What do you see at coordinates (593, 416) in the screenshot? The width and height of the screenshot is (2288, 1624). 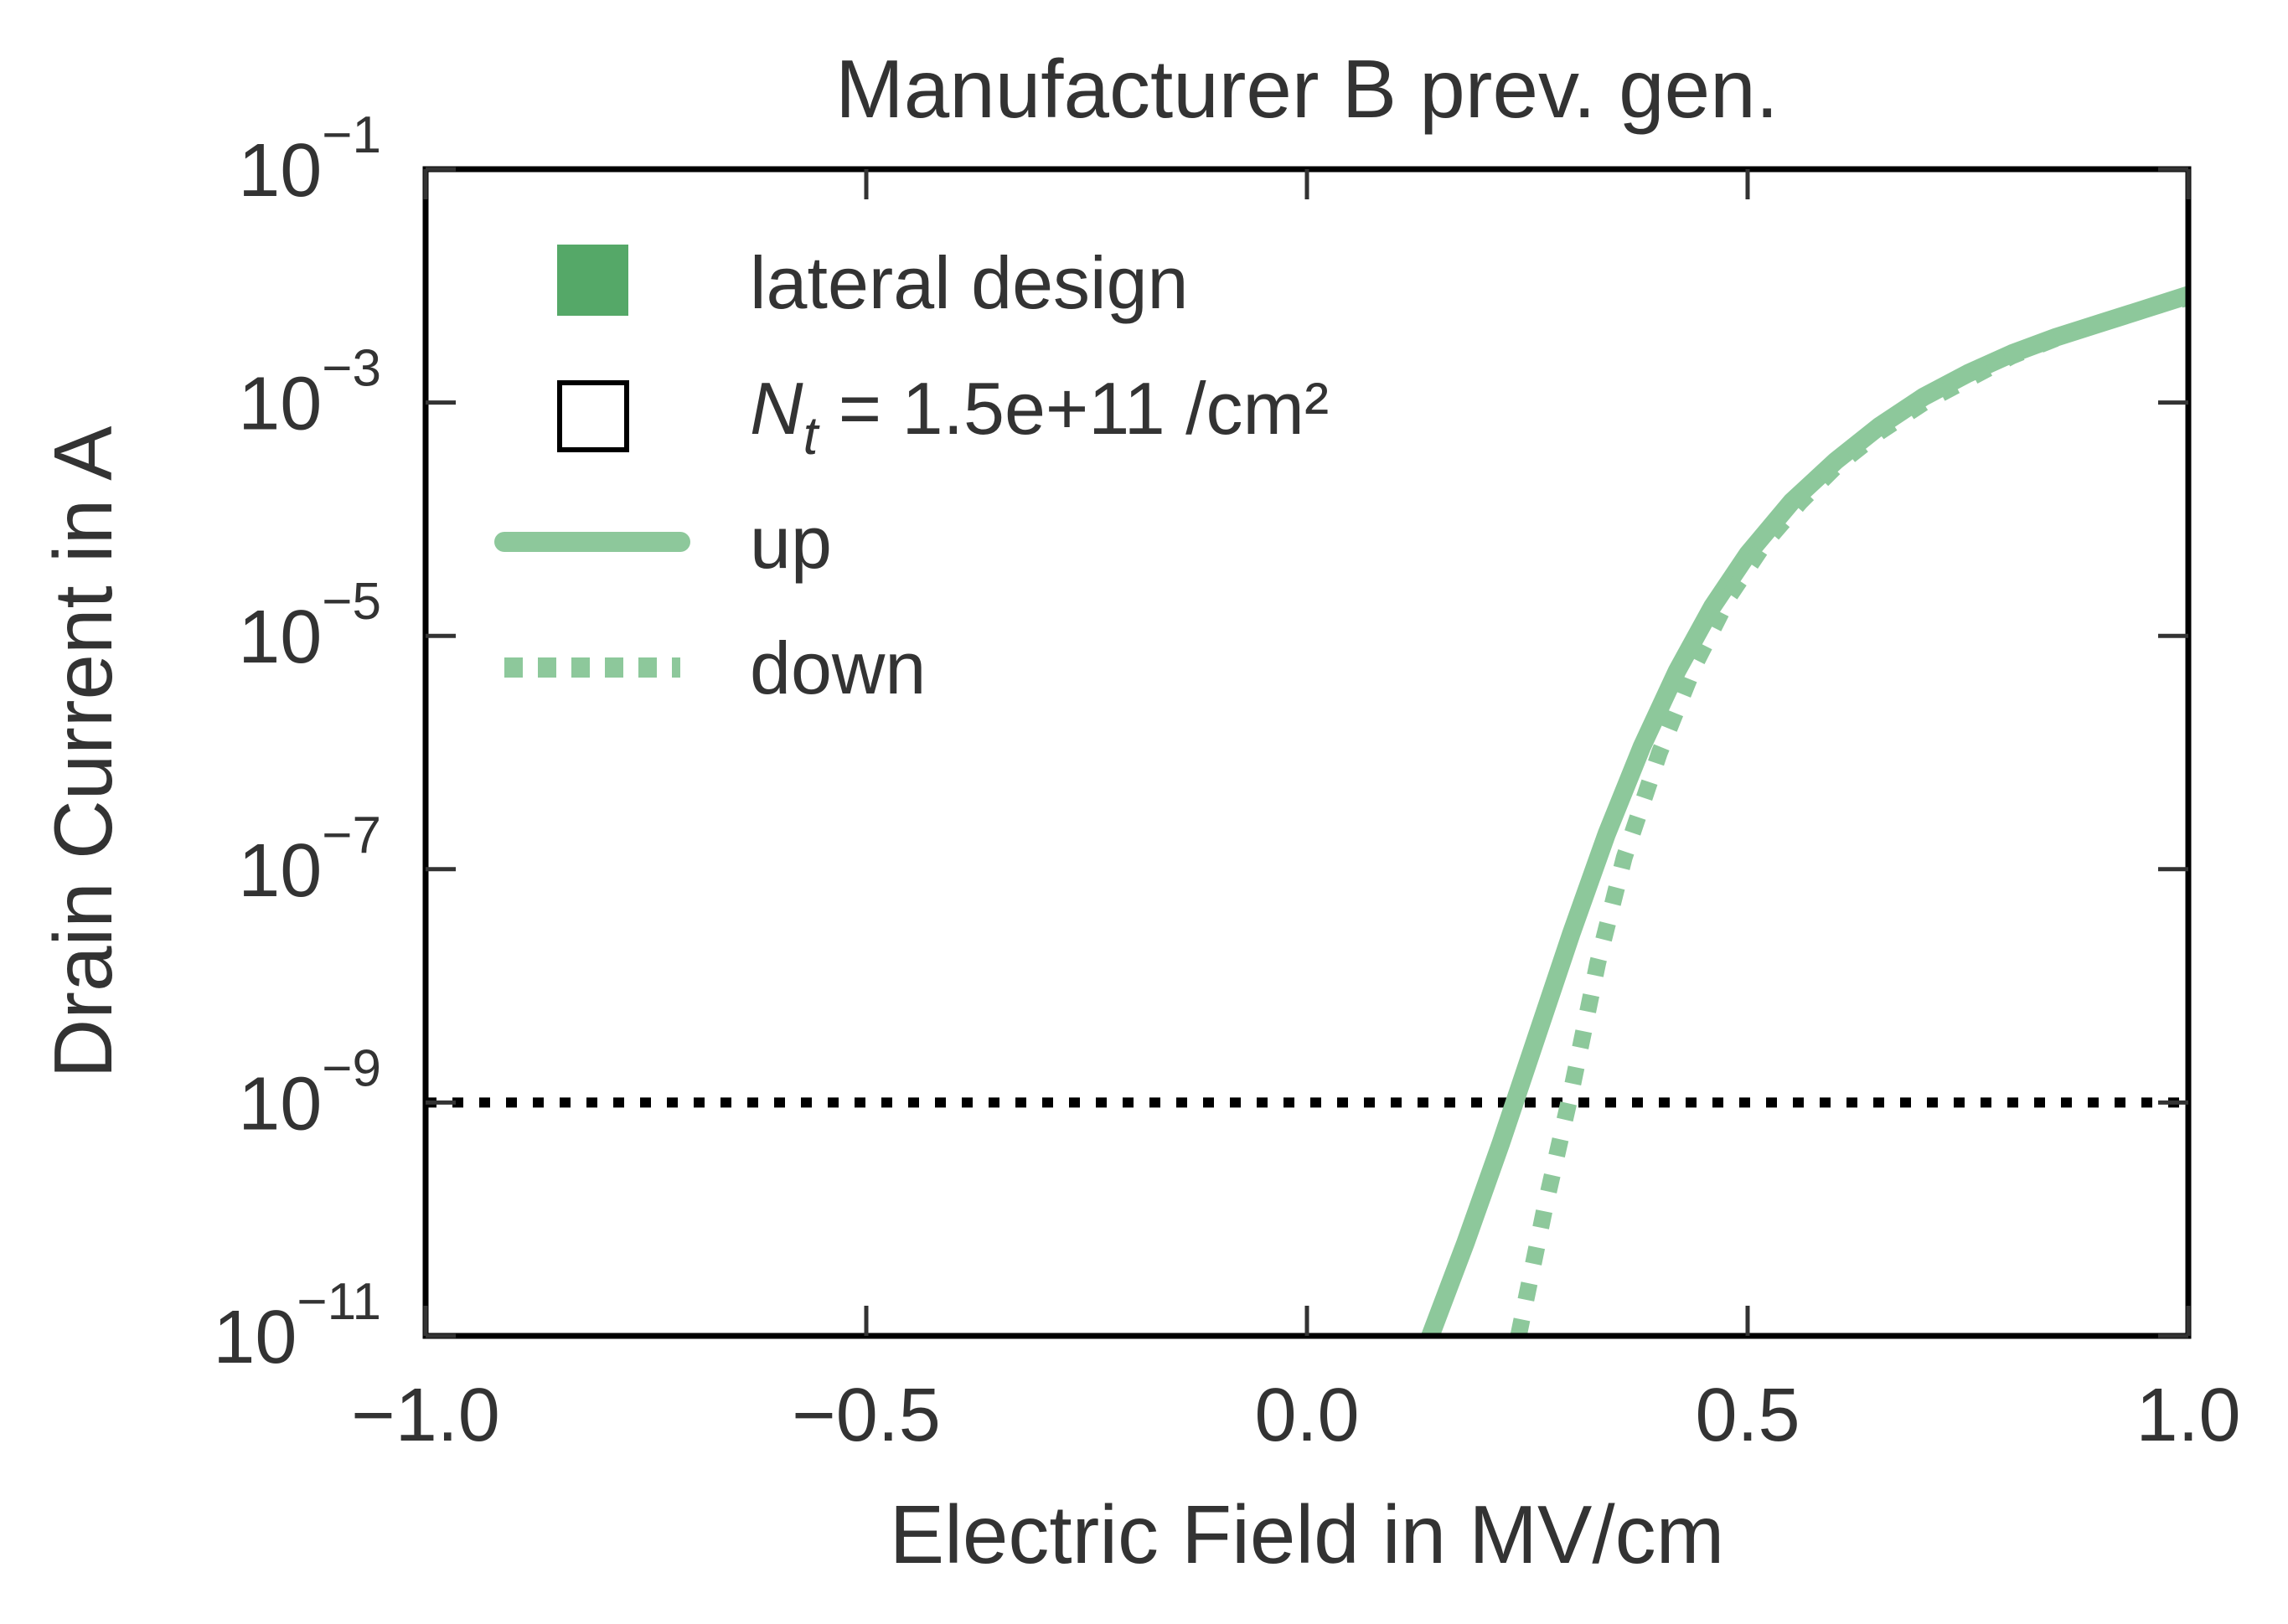 I see `legend-marker-open-square` at bounding box center [593, 416].